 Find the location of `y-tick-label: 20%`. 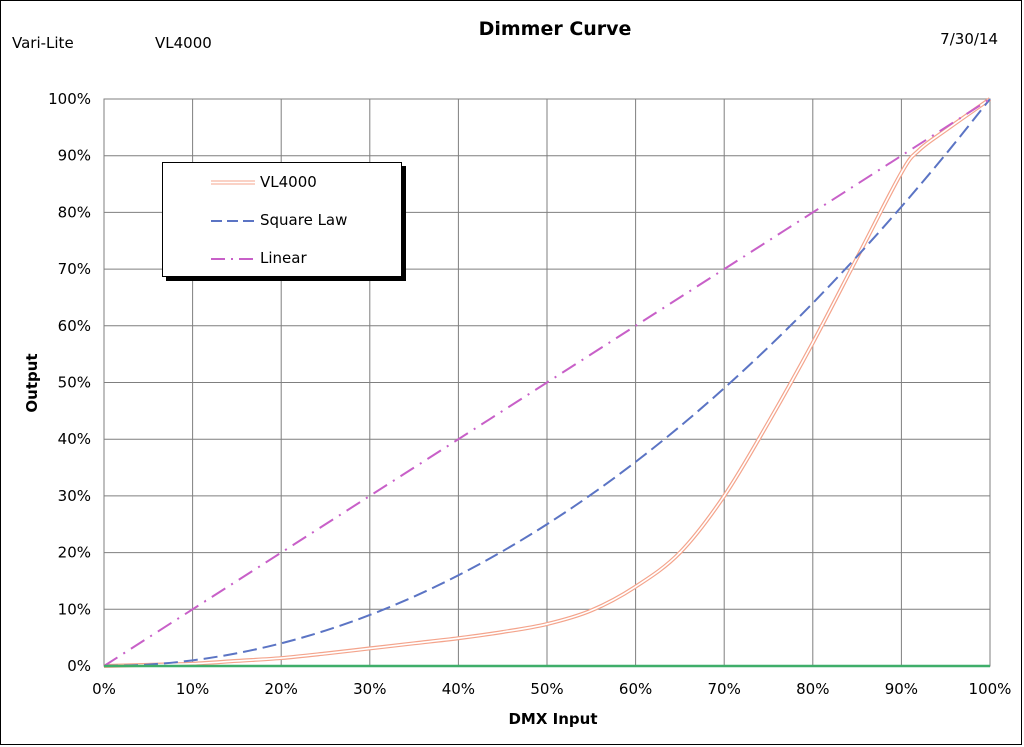

y-tick-label: 20% is located at coordinates (74, 553).